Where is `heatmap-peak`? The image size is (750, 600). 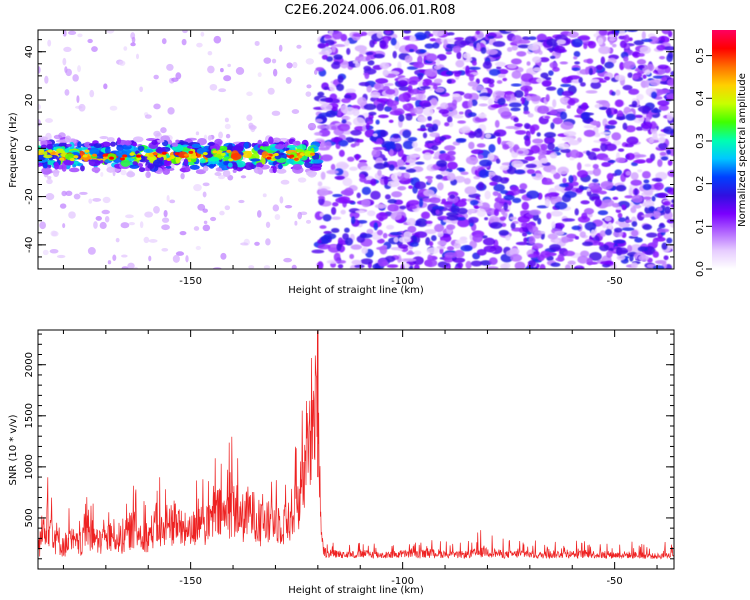
heatmap-peak is located at coordinates (105, 158).